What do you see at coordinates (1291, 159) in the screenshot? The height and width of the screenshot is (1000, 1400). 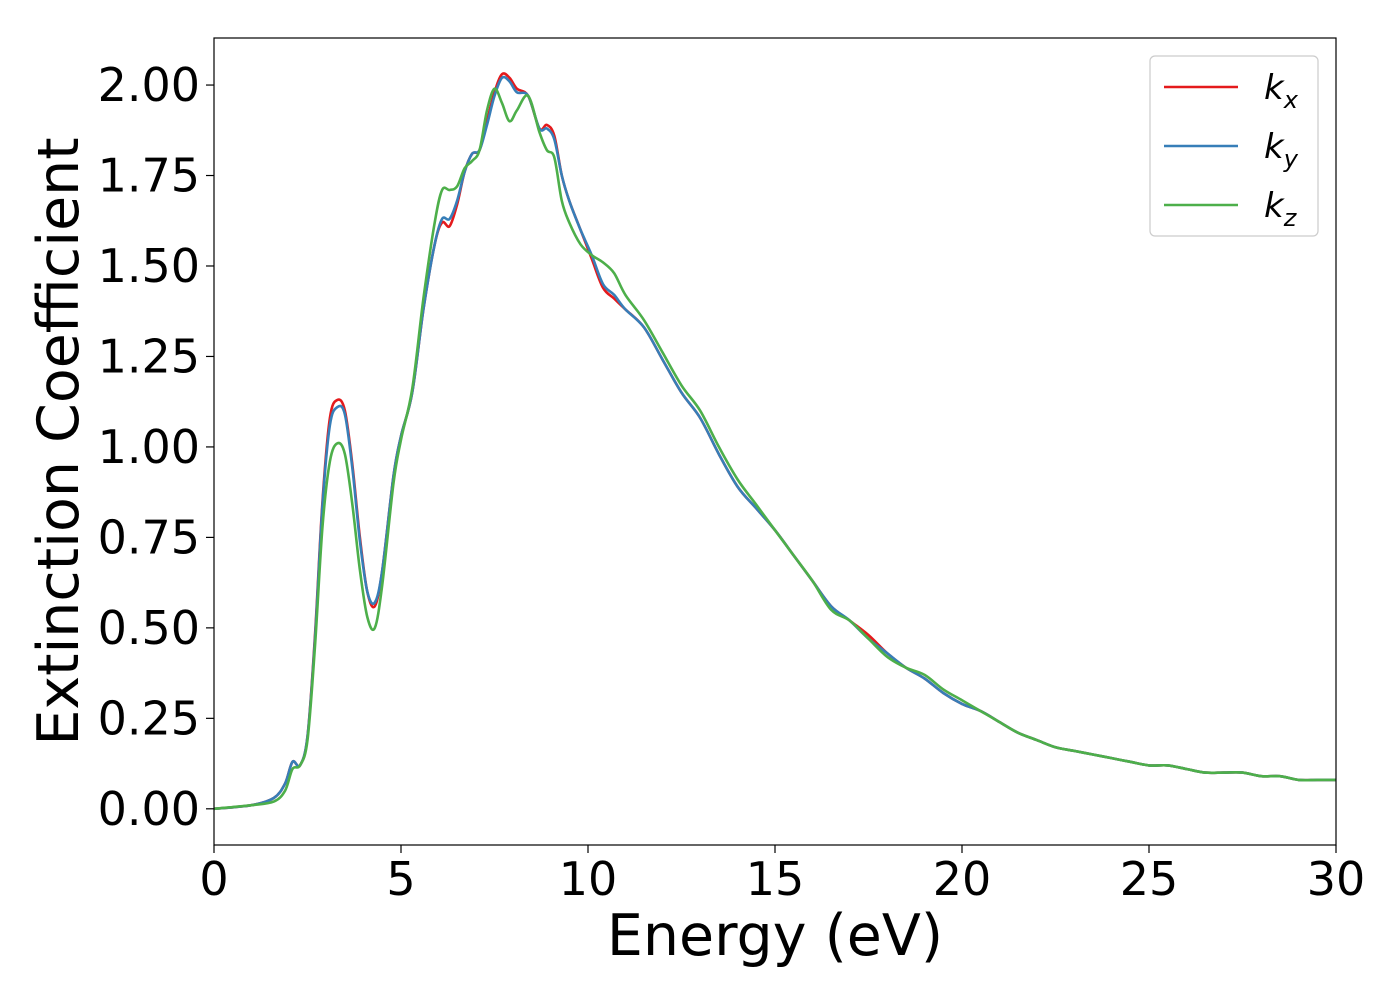 I see `legend-label-subscript: y` at bounding box center [1291, 159].